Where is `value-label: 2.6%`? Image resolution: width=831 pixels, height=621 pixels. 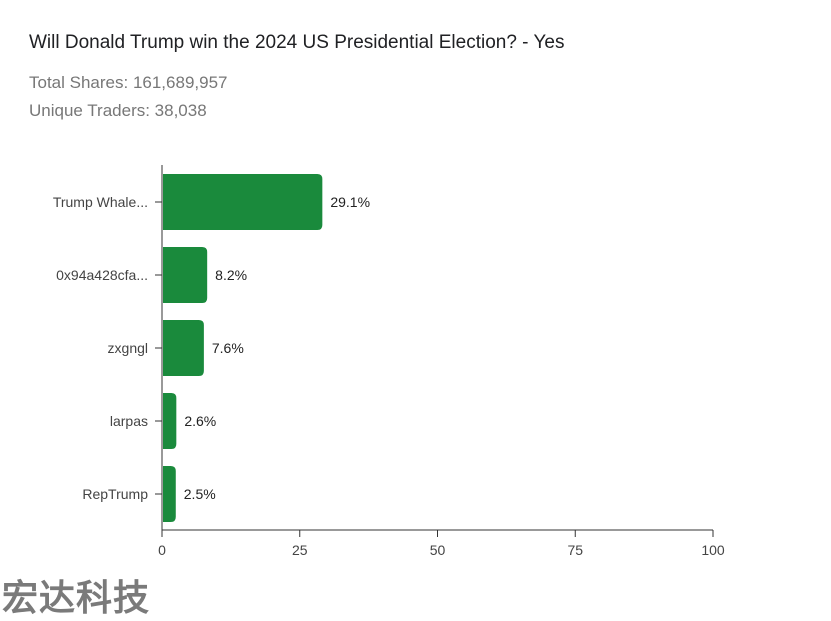
value-label: 2.6% is located at coordinates (200, 421).